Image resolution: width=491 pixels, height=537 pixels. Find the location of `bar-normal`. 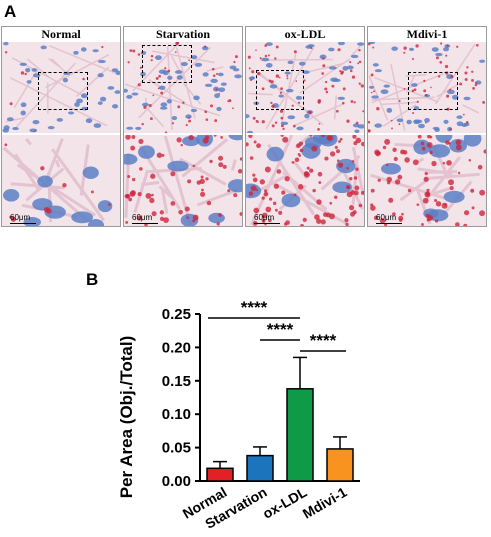

bar-normal is located at coordinates (220, 474).